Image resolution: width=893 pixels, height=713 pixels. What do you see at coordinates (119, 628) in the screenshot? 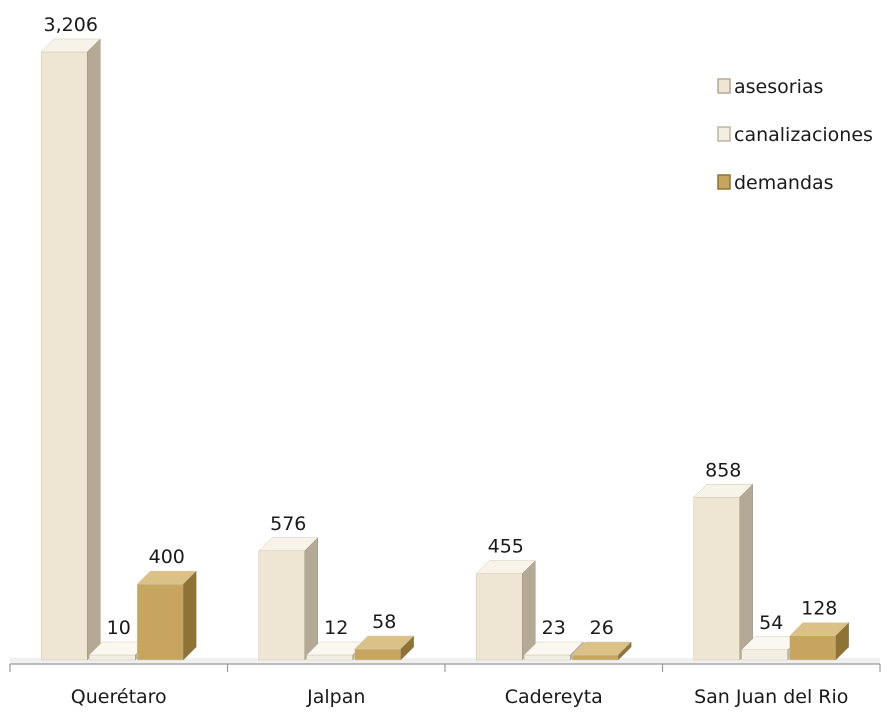
I see `data-label-canalizaciones-queretaro: 10` at bounding box center [119, 628].